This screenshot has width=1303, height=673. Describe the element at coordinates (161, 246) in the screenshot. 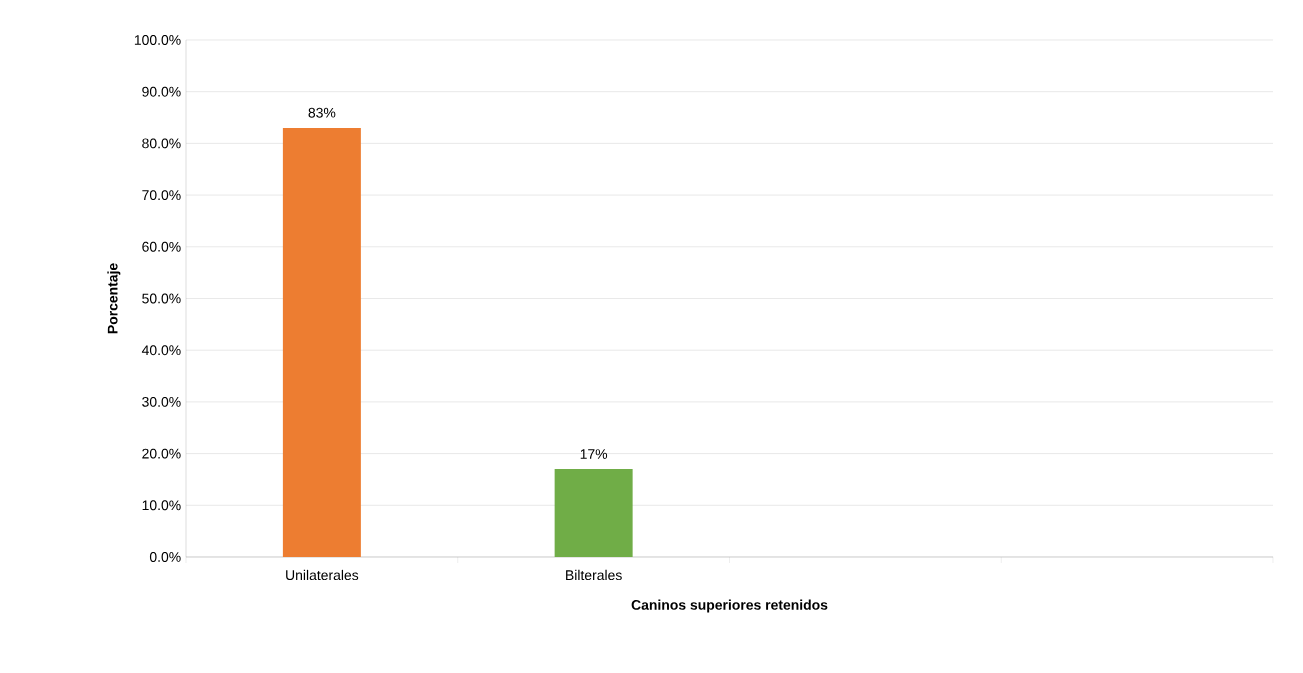

I see `y-tick-label: 60.0%` at that location.